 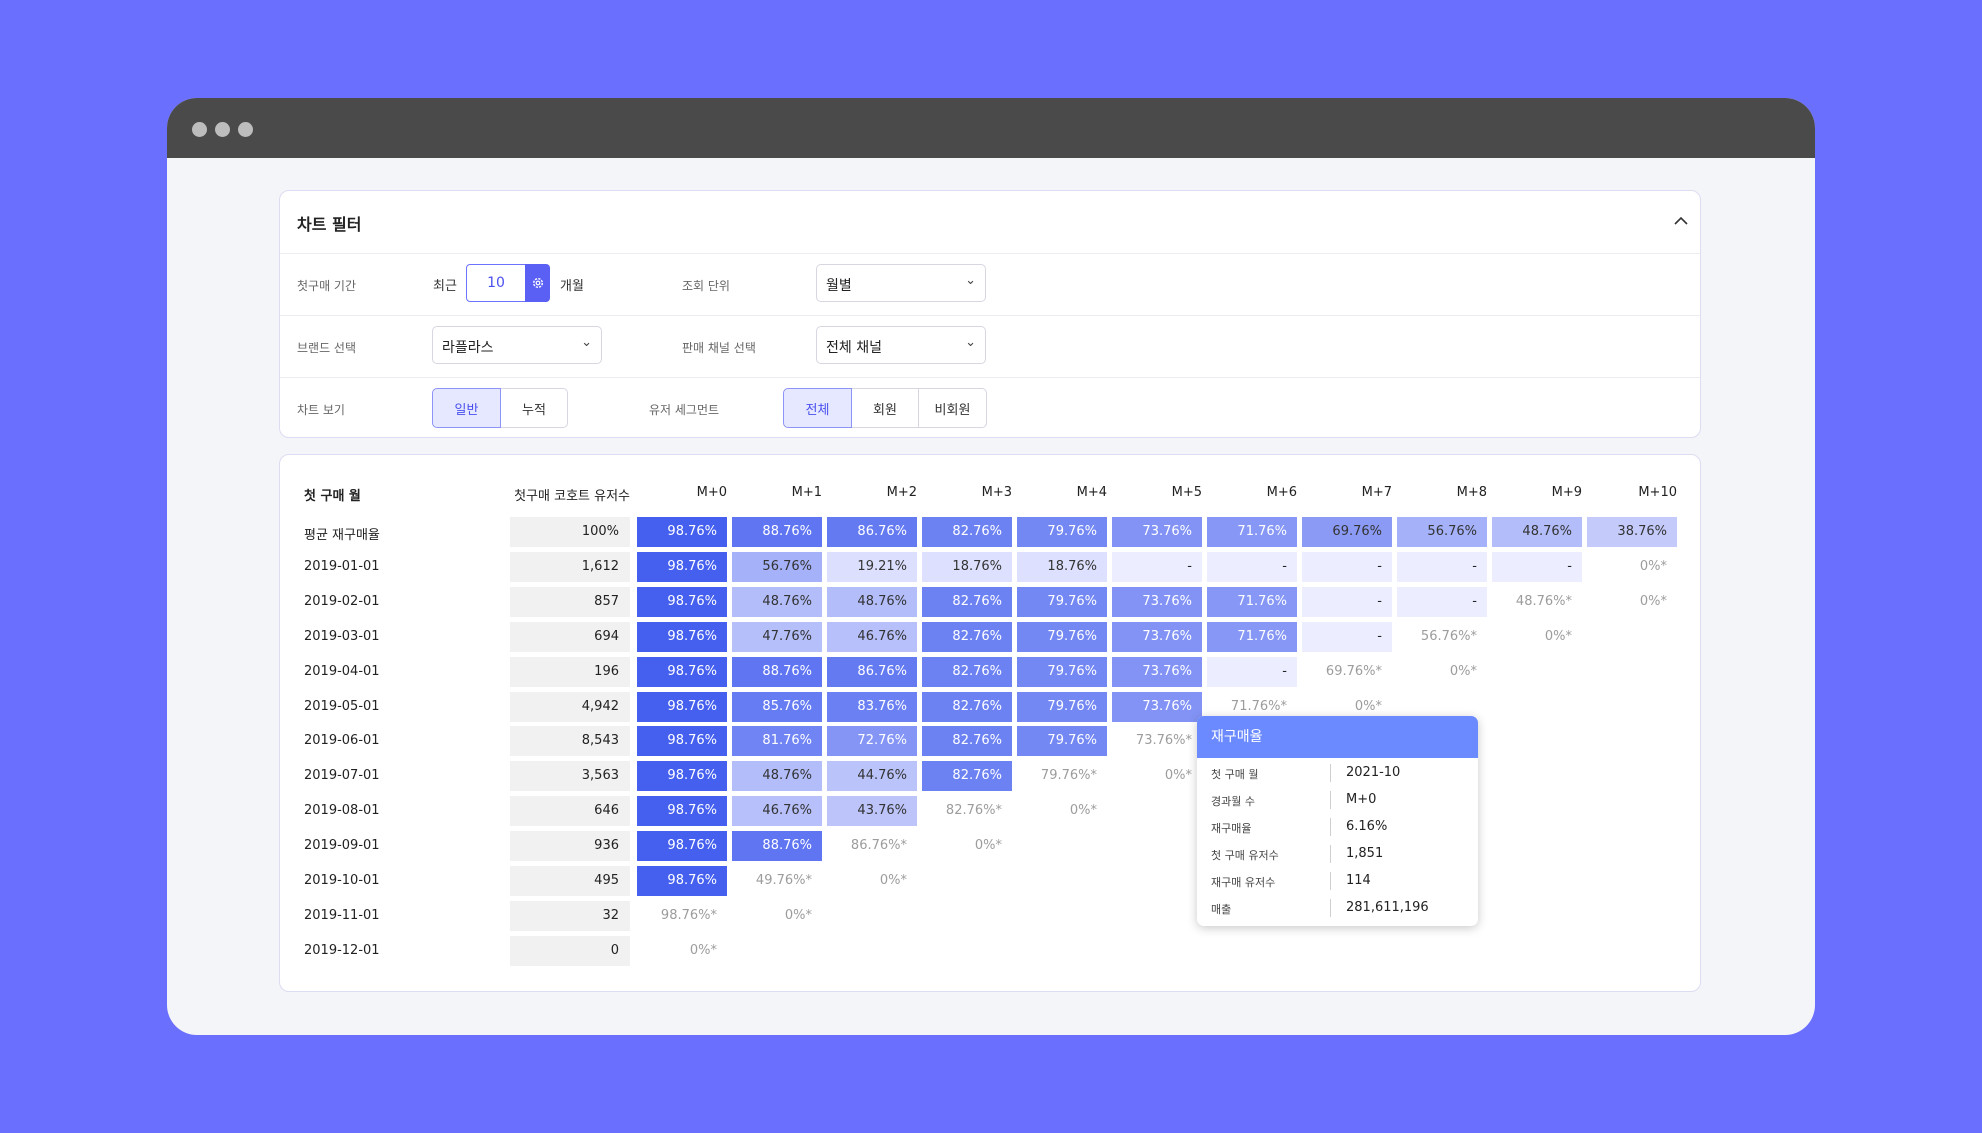 What do you see at coordinates (537, 283) in the screenshot?
I see `settings-button` at bounding box center [537, 283].